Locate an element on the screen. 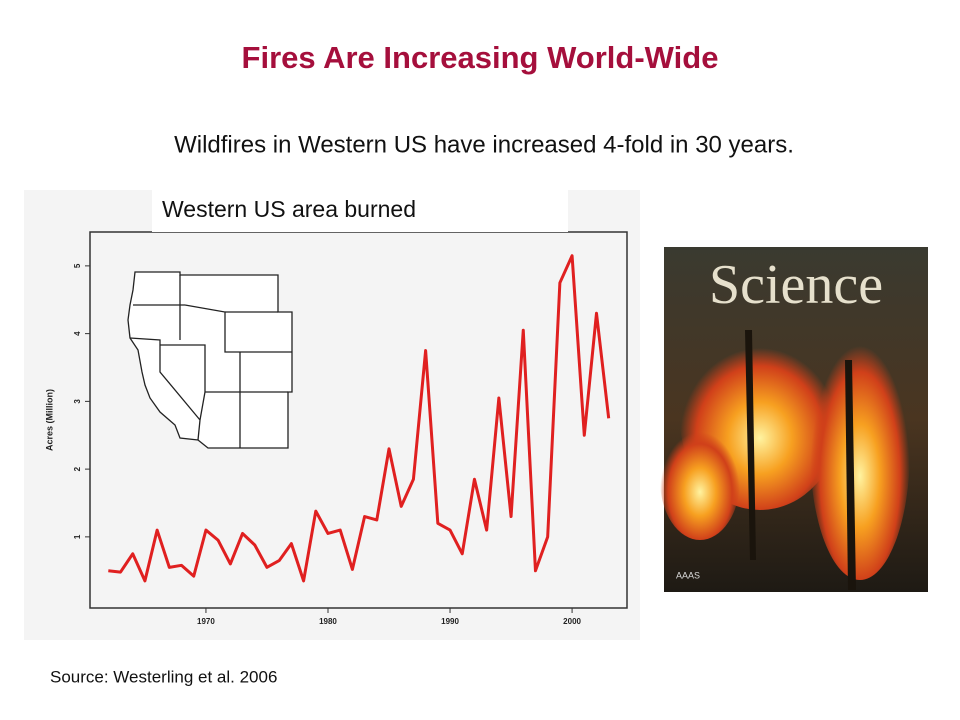 The image size is (960, 720). x-tick-label: 1970 is located at coordinates (206, 621).